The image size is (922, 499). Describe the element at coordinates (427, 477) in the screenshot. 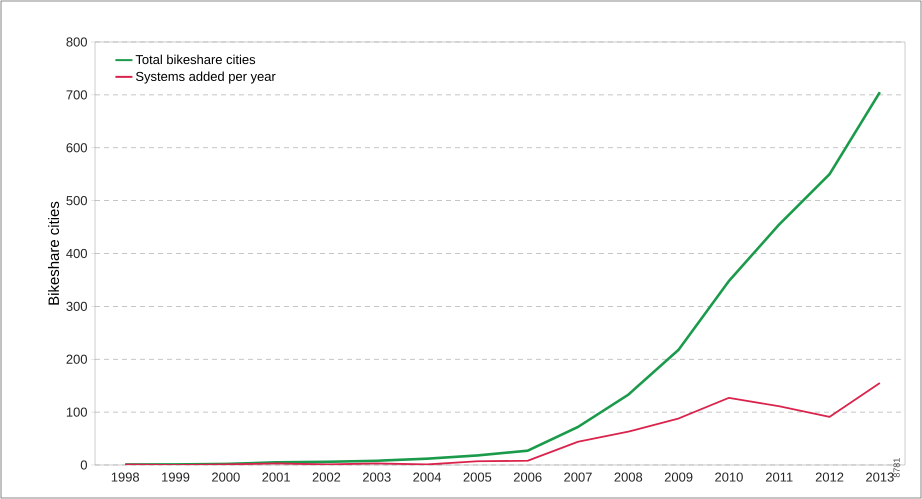

I see `x-tick-label: 2004` at that location.